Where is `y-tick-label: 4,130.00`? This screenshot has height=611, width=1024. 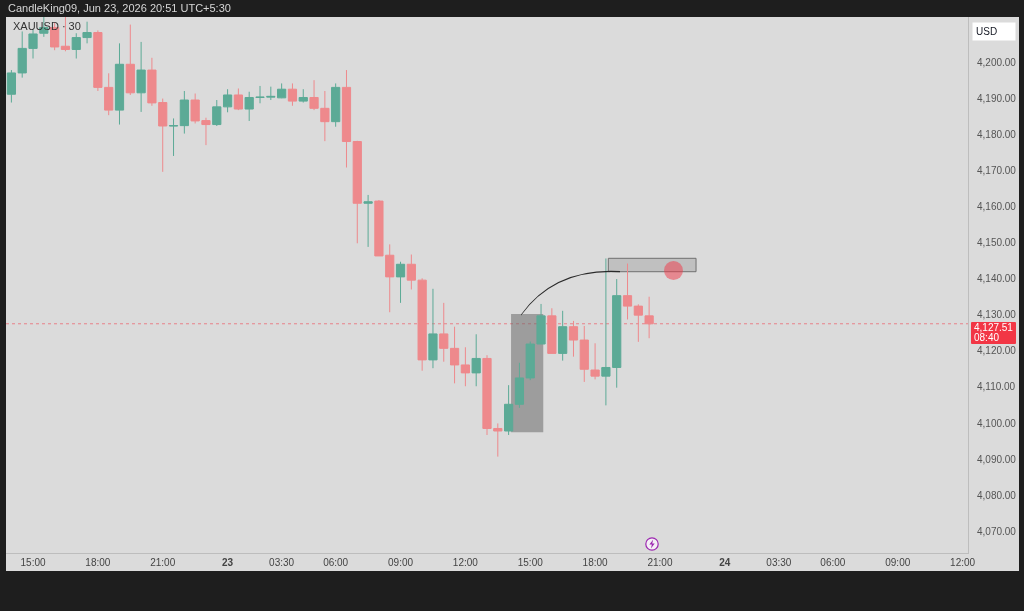 y-tick-label: 4,130.00 is located at coordinates (997, 315).